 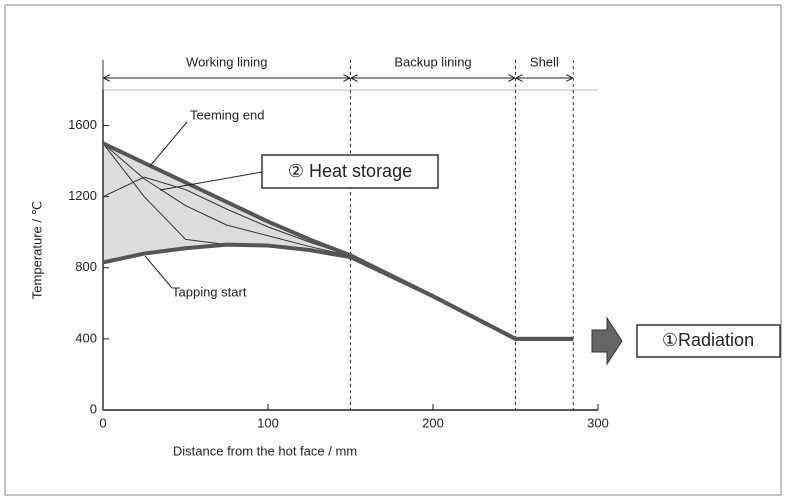 I want to click on annotation: ② Heat storage, so click(x=350, y=171).